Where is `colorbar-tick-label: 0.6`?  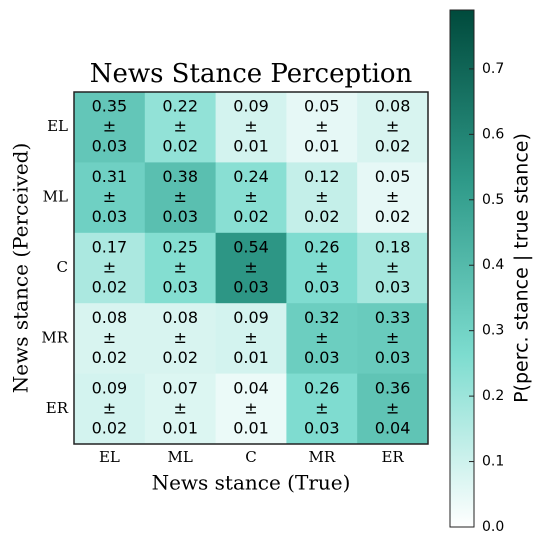 colorbar-tick-label: 0.6 is located at coordinates (493, 134).